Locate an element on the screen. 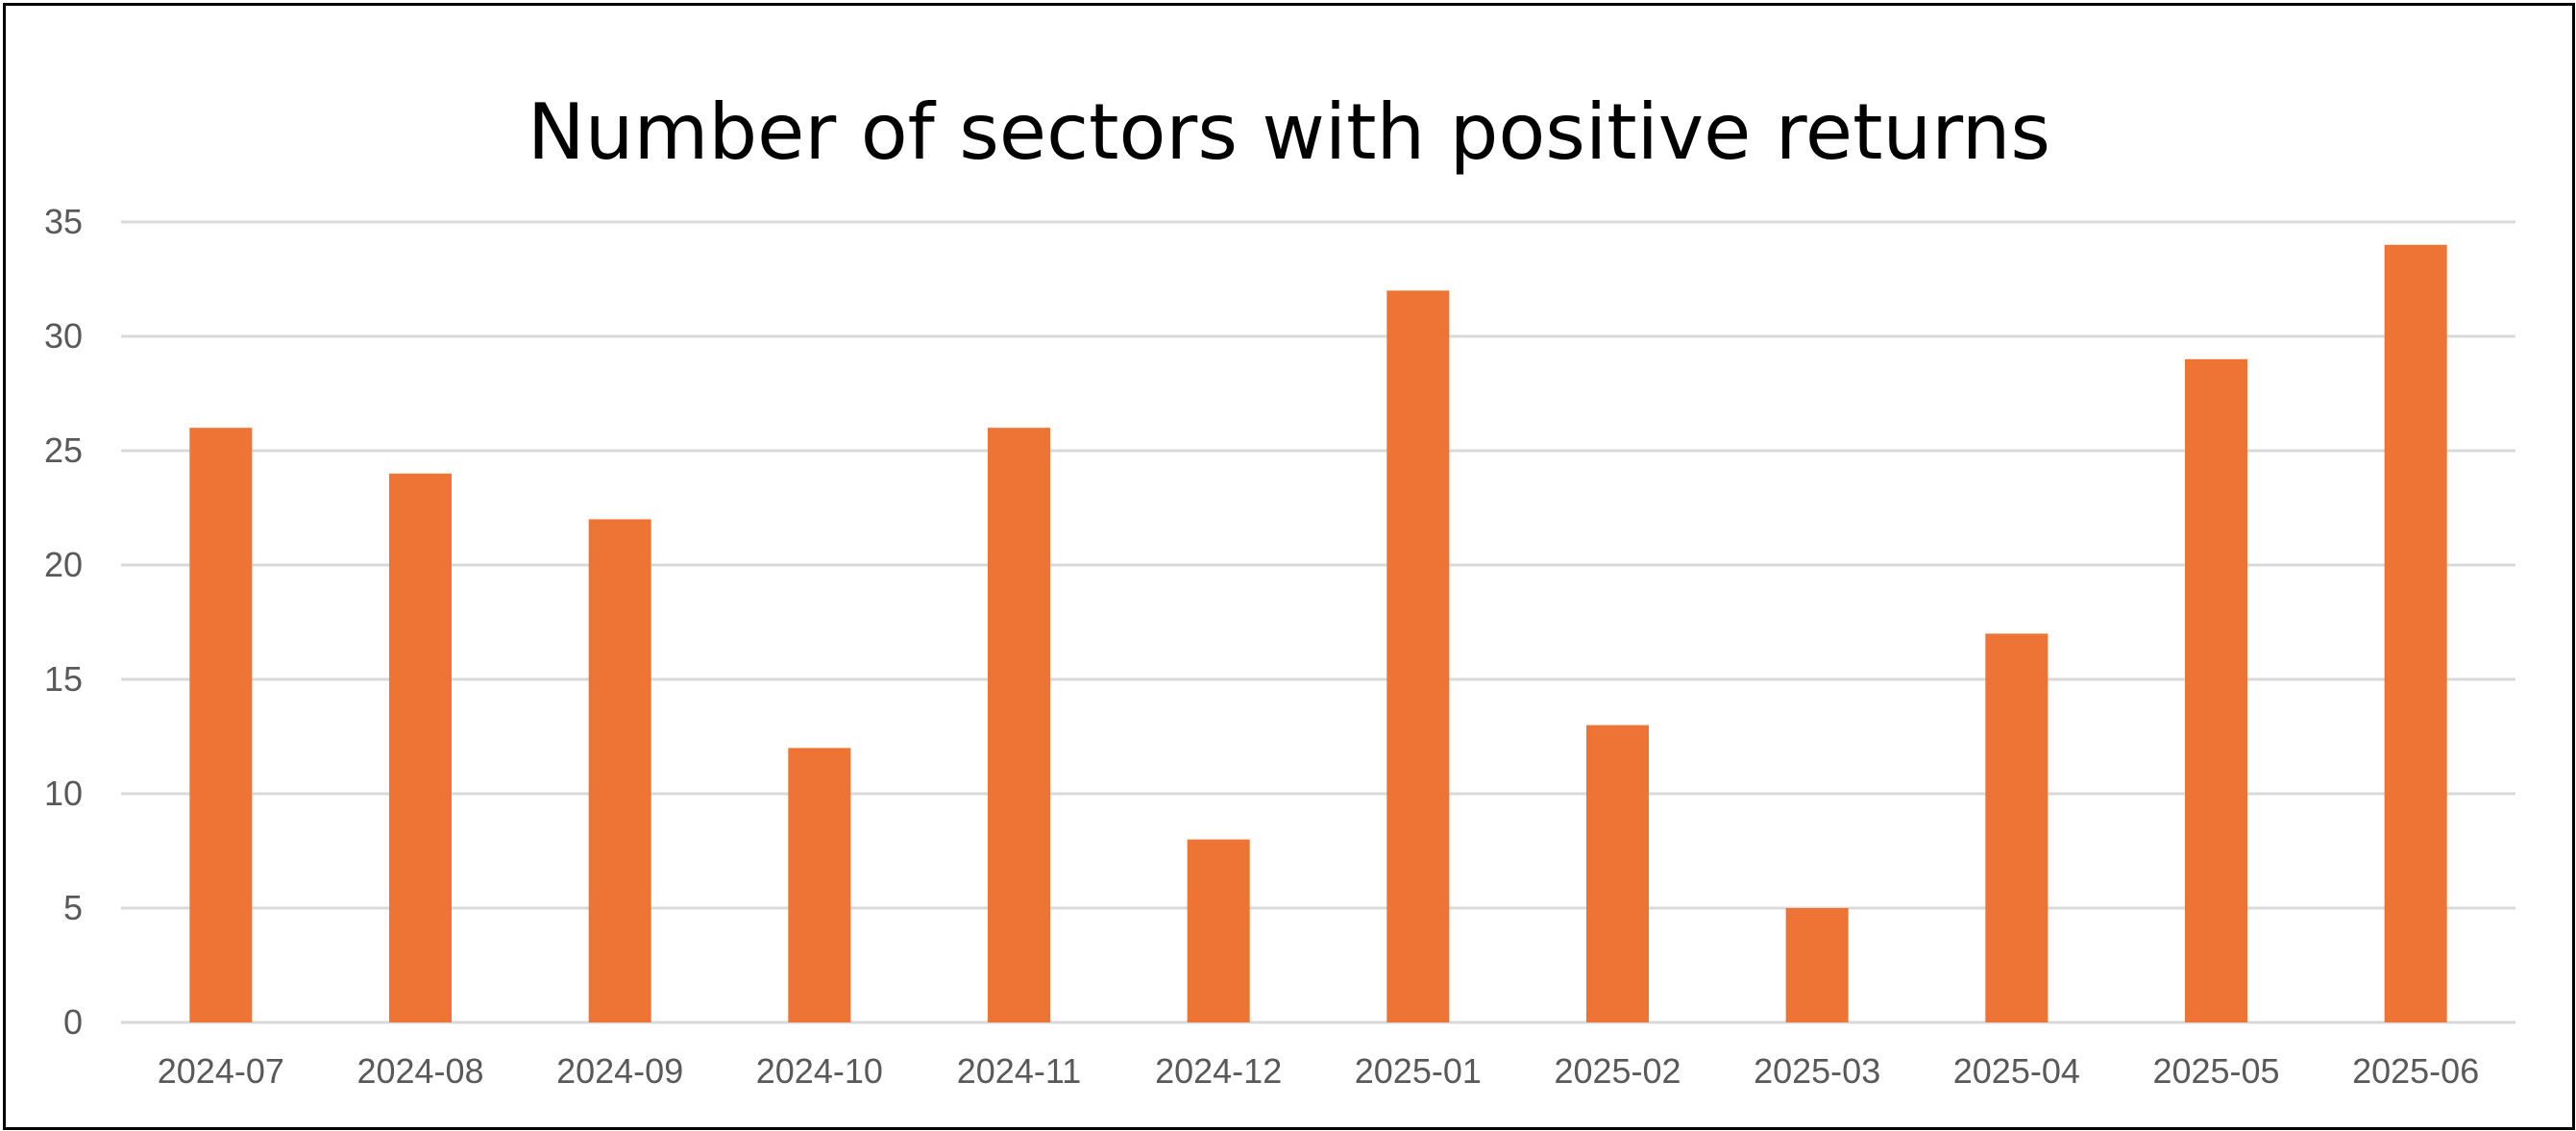 This screenshot has width=2576, height=1131. y-tick-label: 0 is located at coordinates (73, 1022).